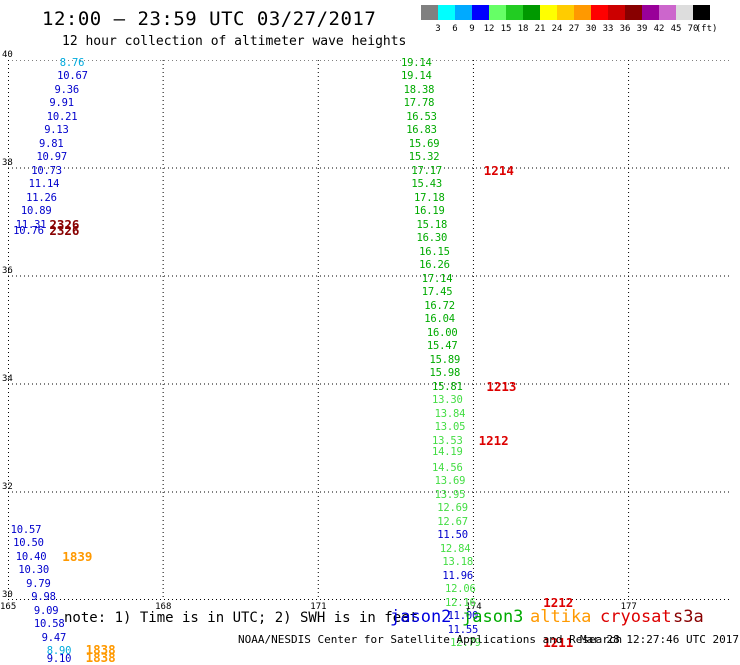  What do you see at coordinates (7, 271) in the screenshot?
I see `lat-tick-label: 36` at bounding box center [7, 271].